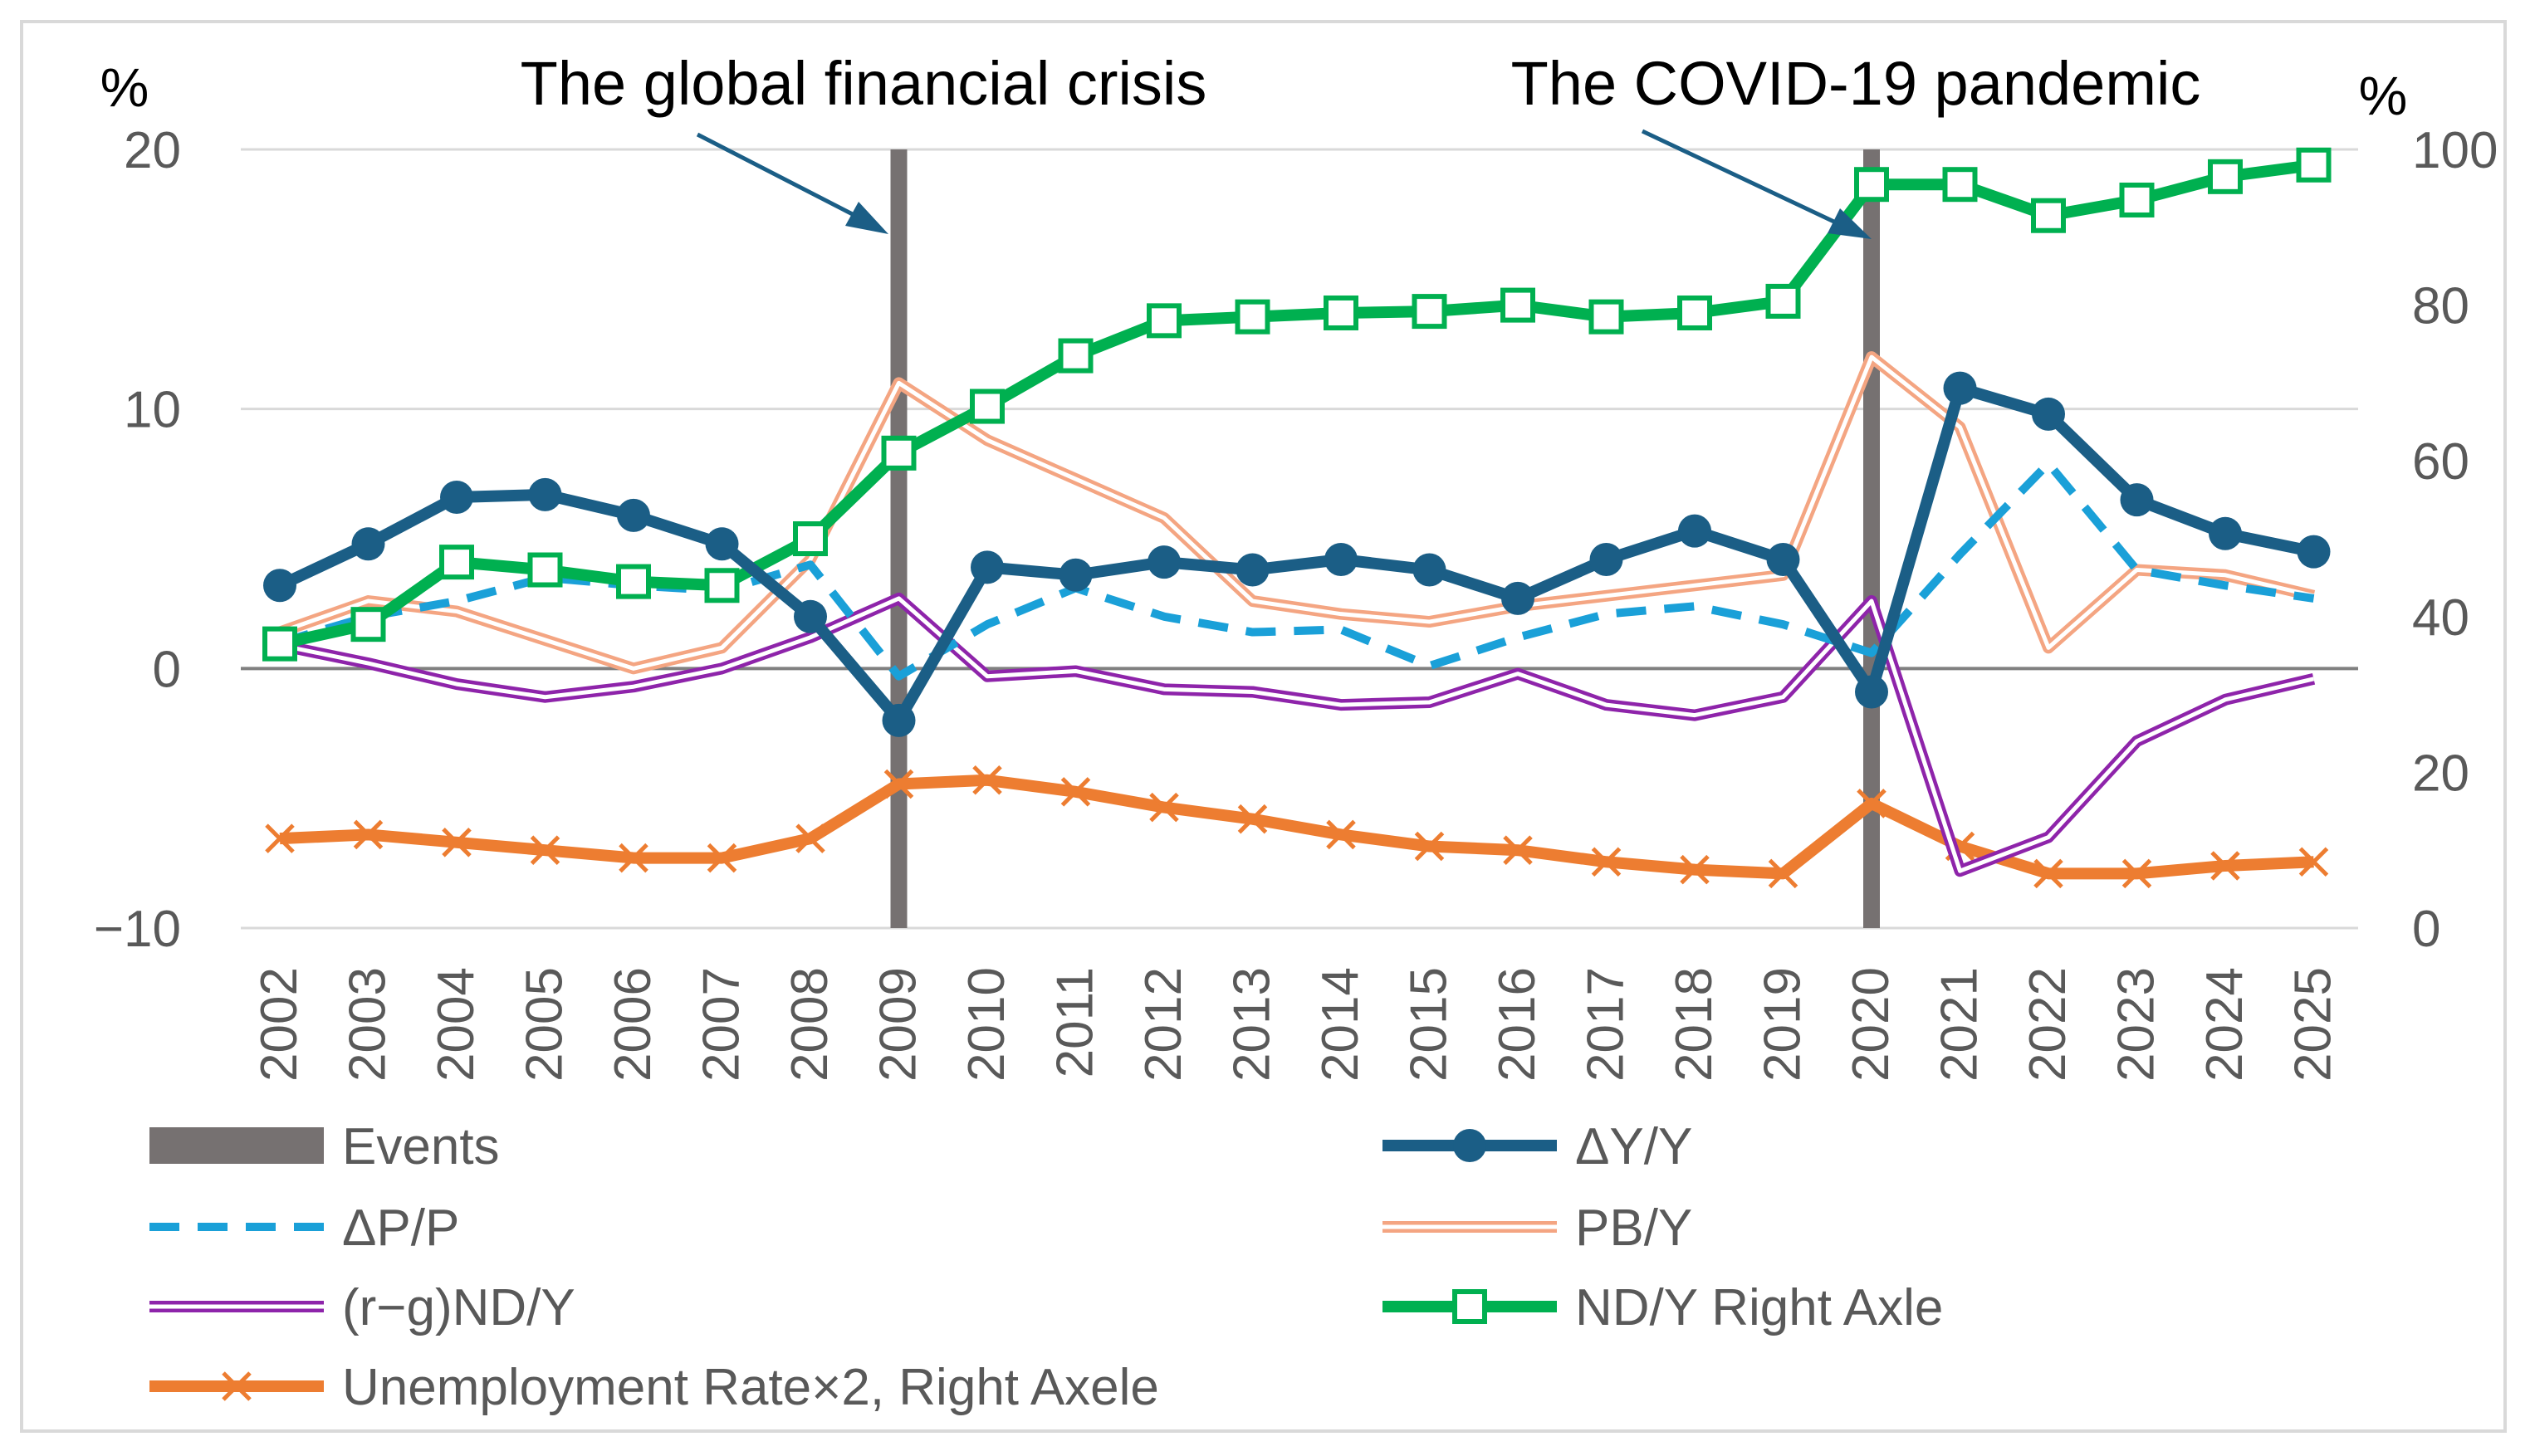 This screenshot has width=2530, height=1456. Describe the element at coordinates (864, 141) in the screenshot. I see `annotation-financial-crisis: The global financial crisis` at that location.